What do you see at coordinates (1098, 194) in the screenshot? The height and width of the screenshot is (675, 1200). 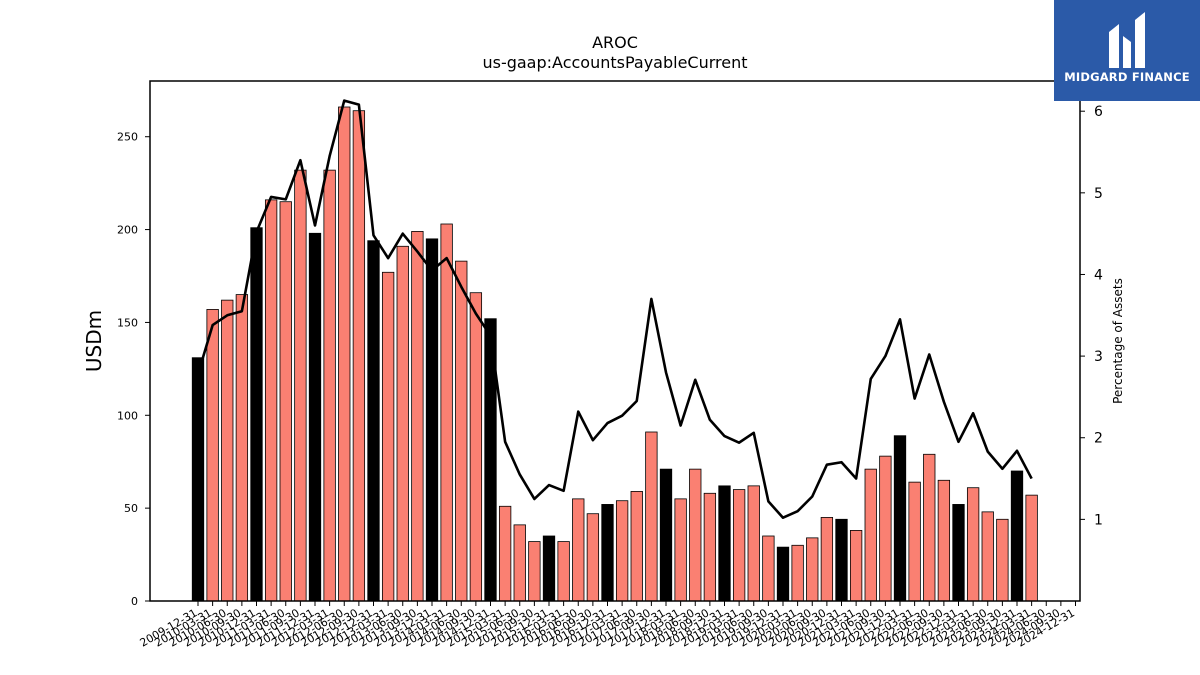 I see `y2-tick-label: 5` at bounding box center [1098, 194].